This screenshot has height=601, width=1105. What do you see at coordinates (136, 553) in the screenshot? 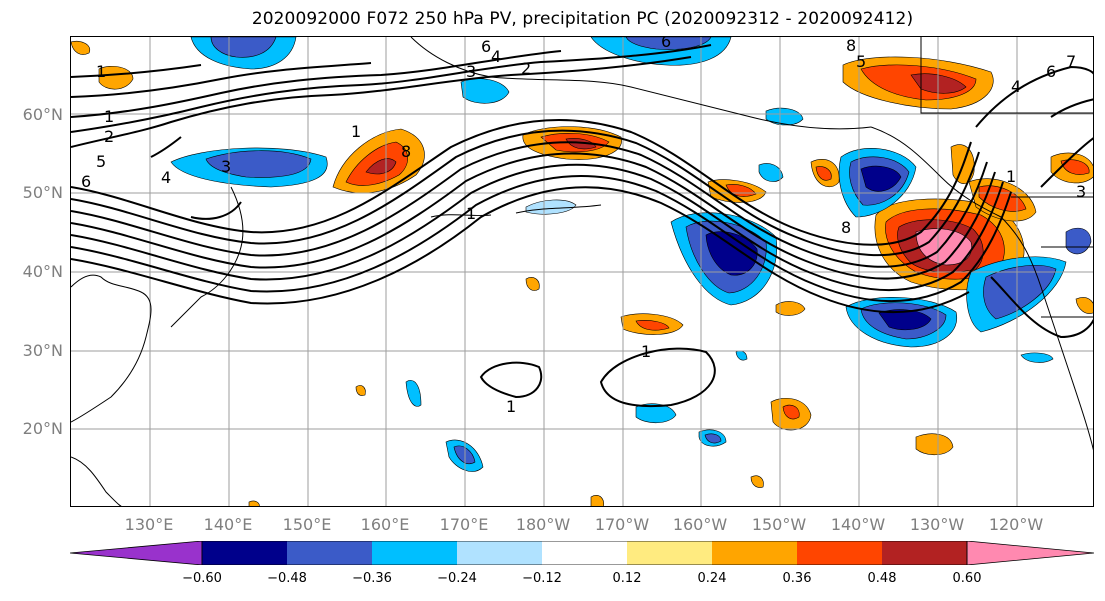
I see `colorbar-extend-min` at bounding box center [136, 553].